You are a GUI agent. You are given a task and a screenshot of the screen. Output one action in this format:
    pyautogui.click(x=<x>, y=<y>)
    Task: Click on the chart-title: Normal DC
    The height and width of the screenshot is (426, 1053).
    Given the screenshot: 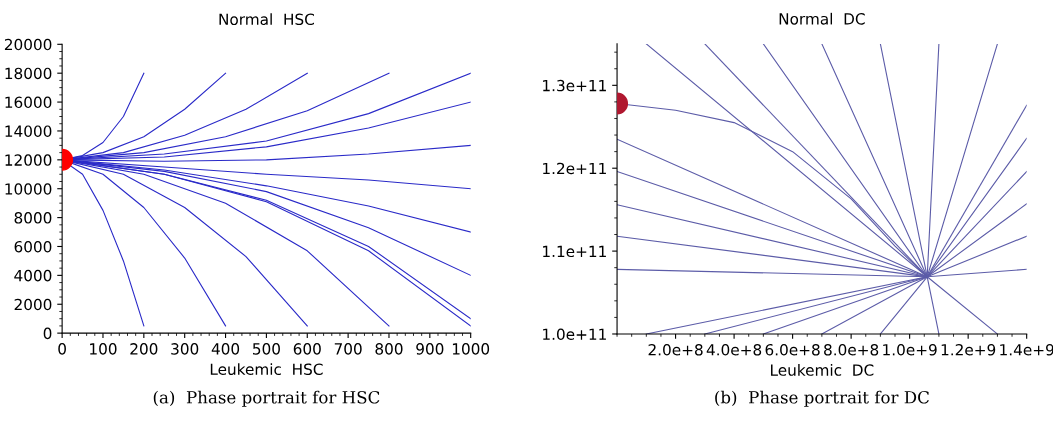 What is the action you would take?
    pyautogui.click(x=822, y=18)
    